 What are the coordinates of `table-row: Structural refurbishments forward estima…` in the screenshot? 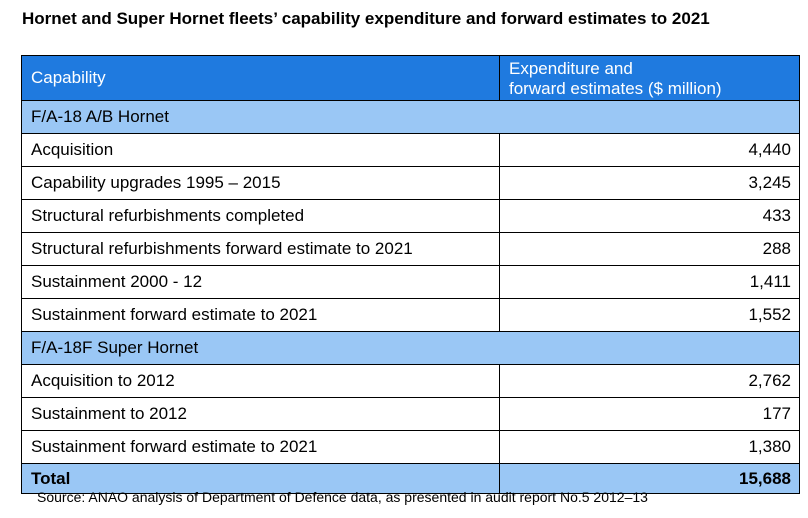 It's located at (410, 249).